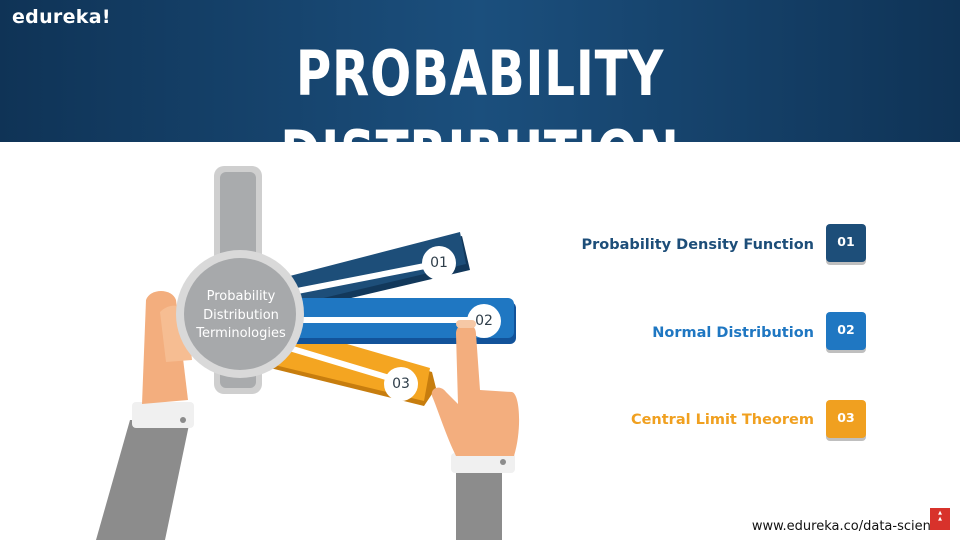 The height and width of the screenshot is (540, 960). I want to click on slide-title: PROBABILITY DISTRIBUTION, so click(480, 113).